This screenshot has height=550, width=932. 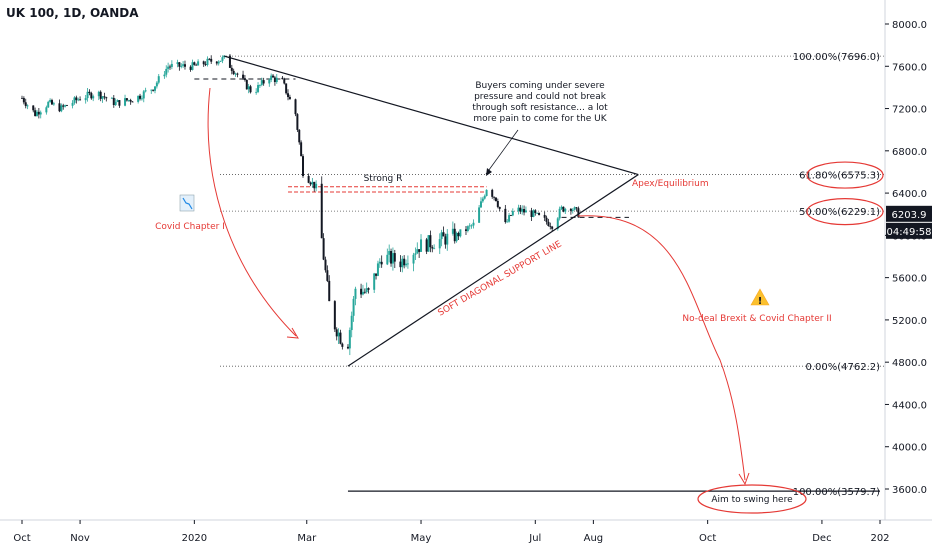 I want to click on covid-arrow-head, so click(x=292, y=333).